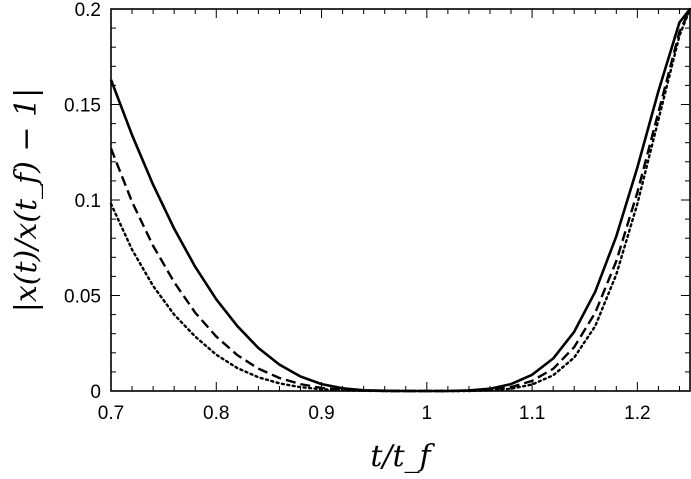  Describe the element at coordinates (82, 297) in the screenshot. I see `y-tick-label: 0.05` at that location.